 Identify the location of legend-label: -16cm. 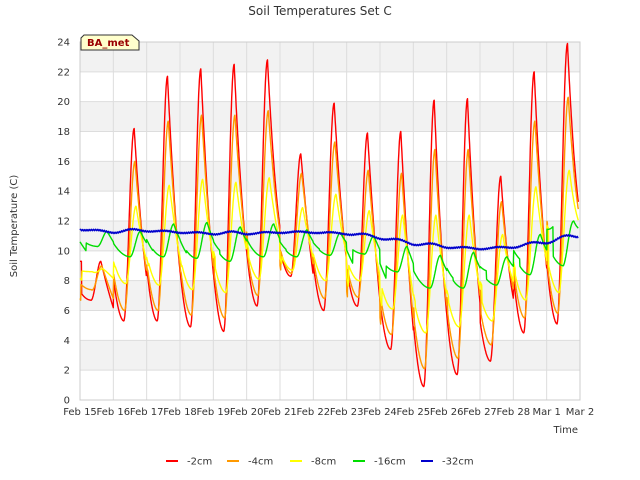
(390, 462).